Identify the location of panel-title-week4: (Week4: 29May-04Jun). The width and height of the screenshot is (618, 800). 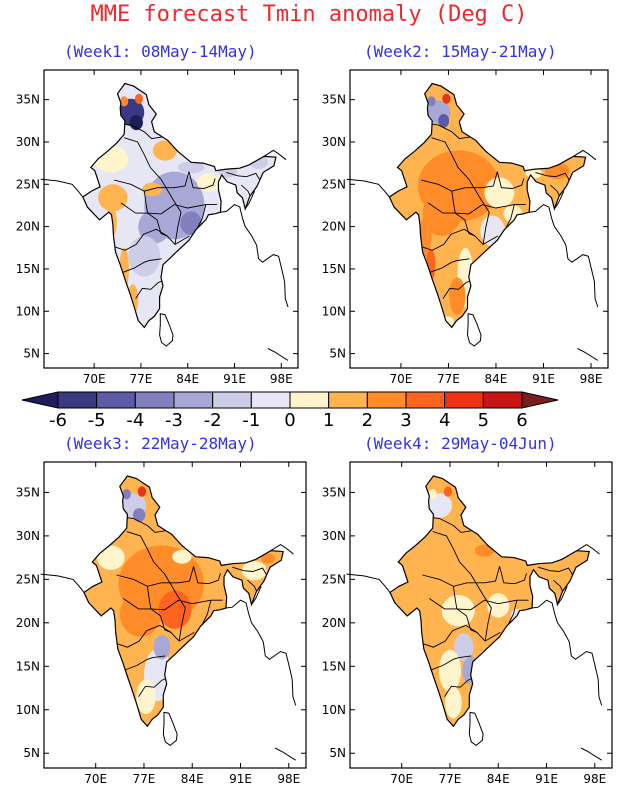
(460, 443).